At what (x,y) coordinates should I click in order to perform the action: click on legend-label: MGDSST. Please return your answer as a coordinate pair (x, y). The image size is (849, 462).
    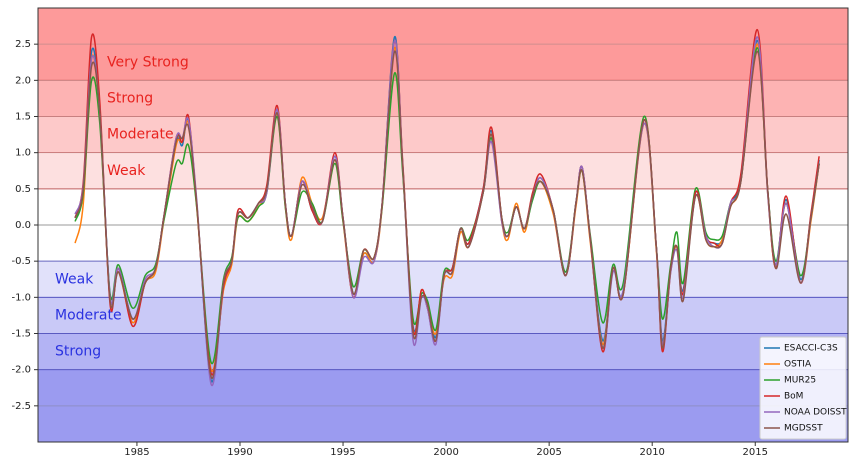
    Looking at the image, I should click on (803, 429).